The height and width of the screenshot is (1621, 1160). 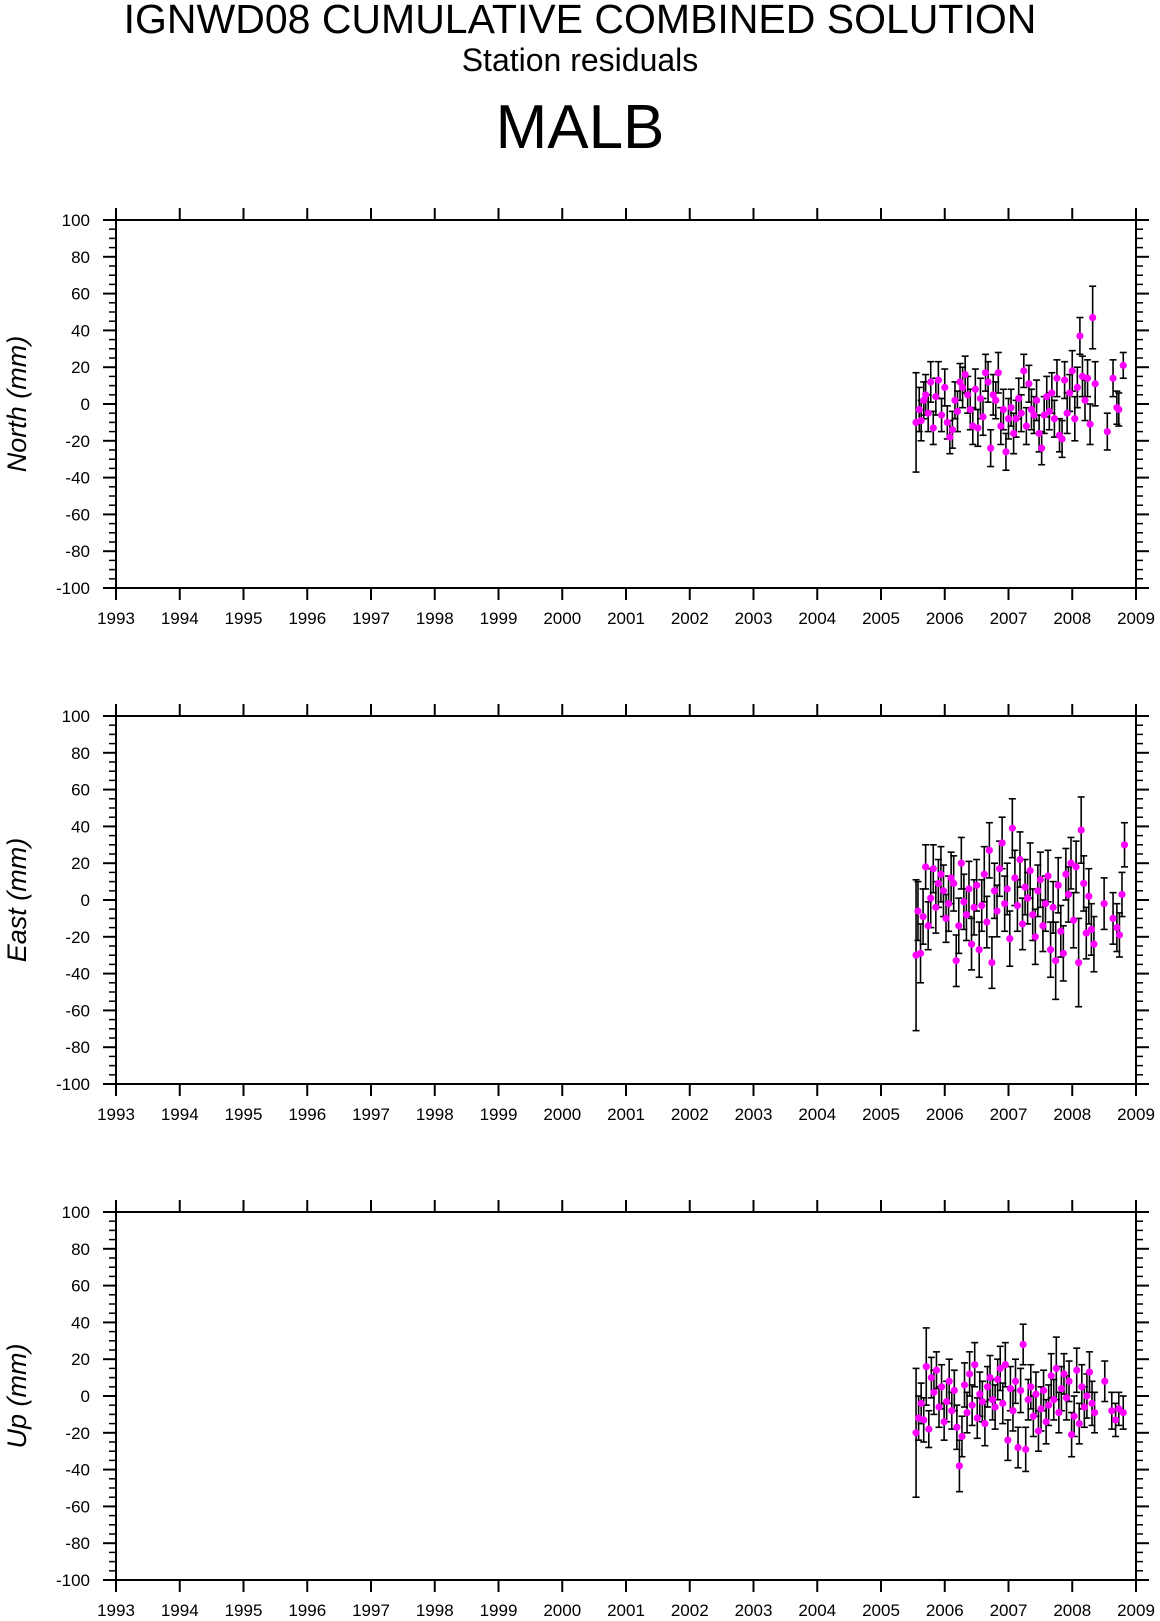 I want to click on x-tick-label: 1993, so click(x=116, y=1114).